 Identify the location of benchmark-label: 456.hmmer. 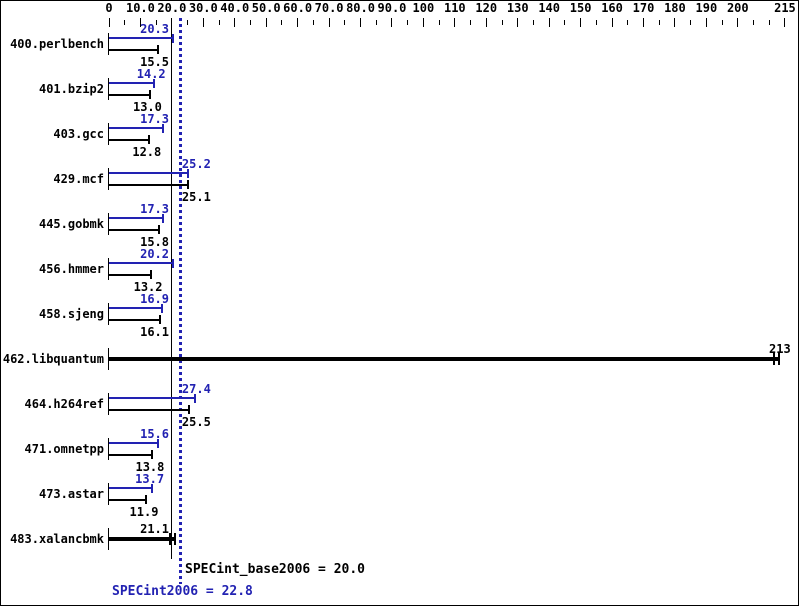
(71, 269).